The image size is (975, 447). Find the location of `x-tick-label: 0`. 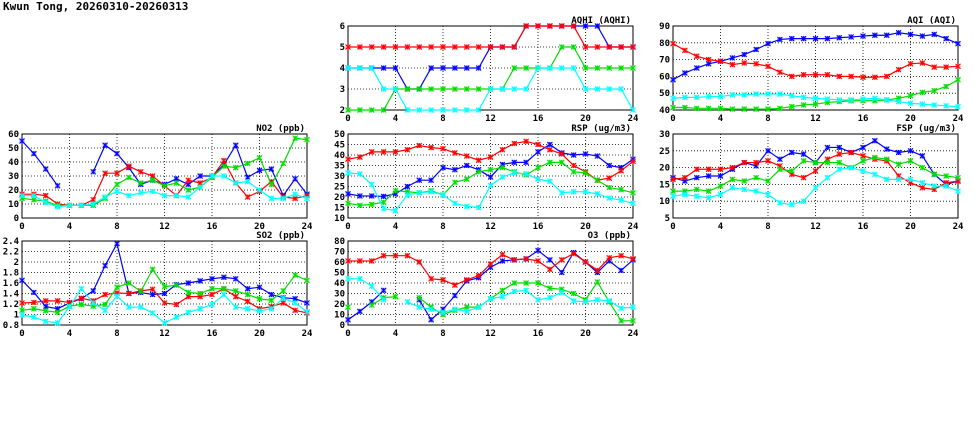

x-tick-label: 0 is located at coordinates (347, 227).